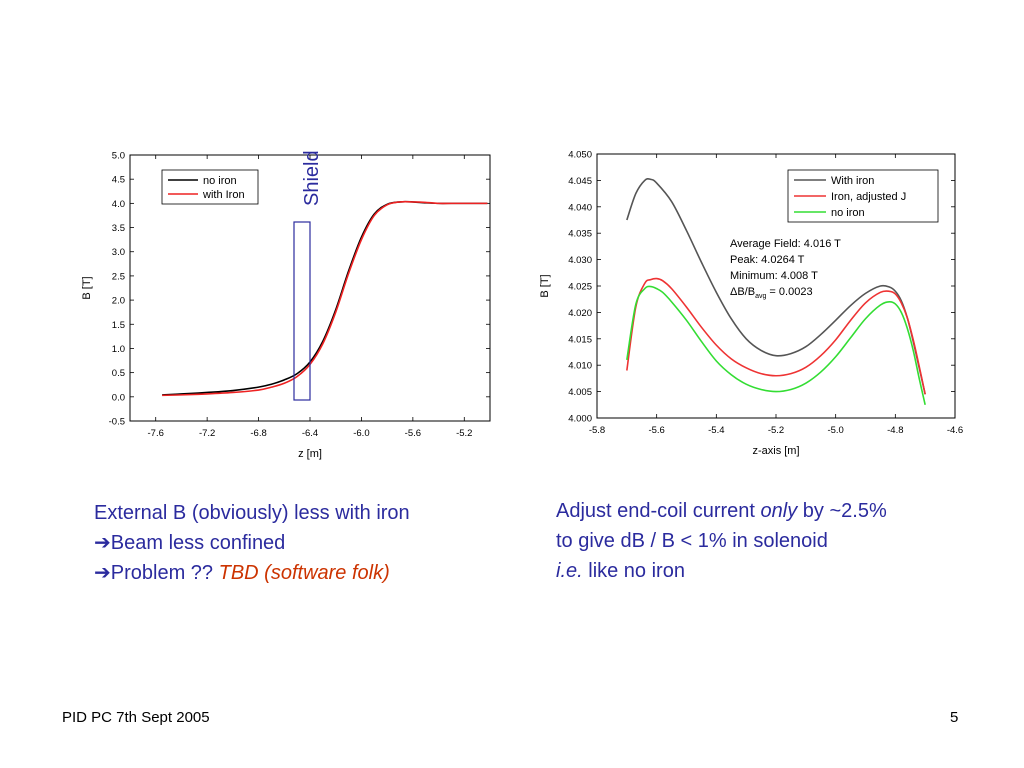 The width and height of the screenshot is (1024, 768). I want to click on right-y-tick-label: 4.040, so click(580, 207).